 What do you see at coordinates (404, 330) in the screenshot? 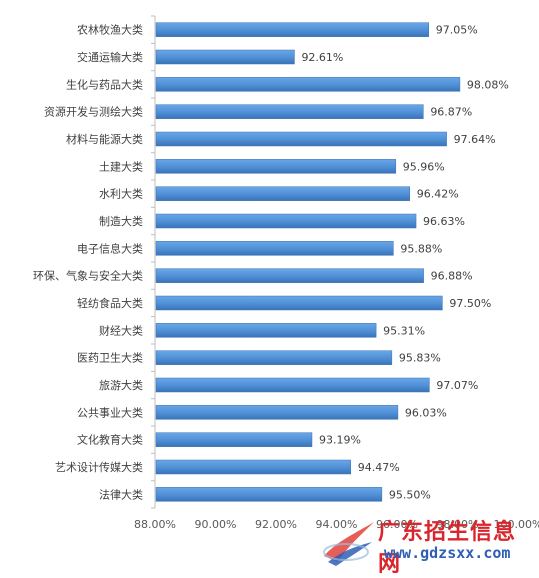
I see `bar-value-label: 95.31%` at bounding box center [404, 330].